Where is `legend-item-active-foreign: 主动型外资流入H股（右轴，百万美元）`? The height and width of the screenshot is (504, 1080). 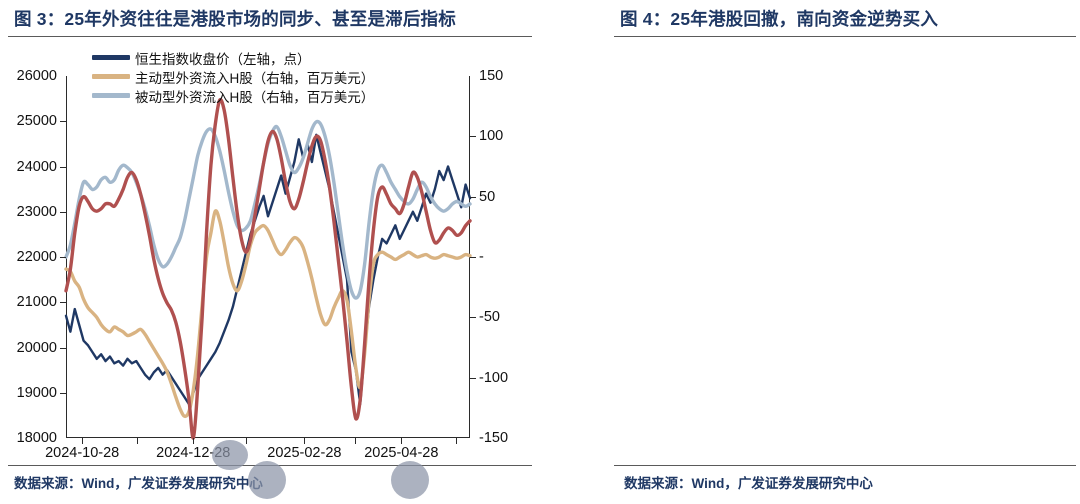 legend-item-active-foreign: 主动型外资流入H股（右轴，百万美元） is located at coordinates (233, 76).